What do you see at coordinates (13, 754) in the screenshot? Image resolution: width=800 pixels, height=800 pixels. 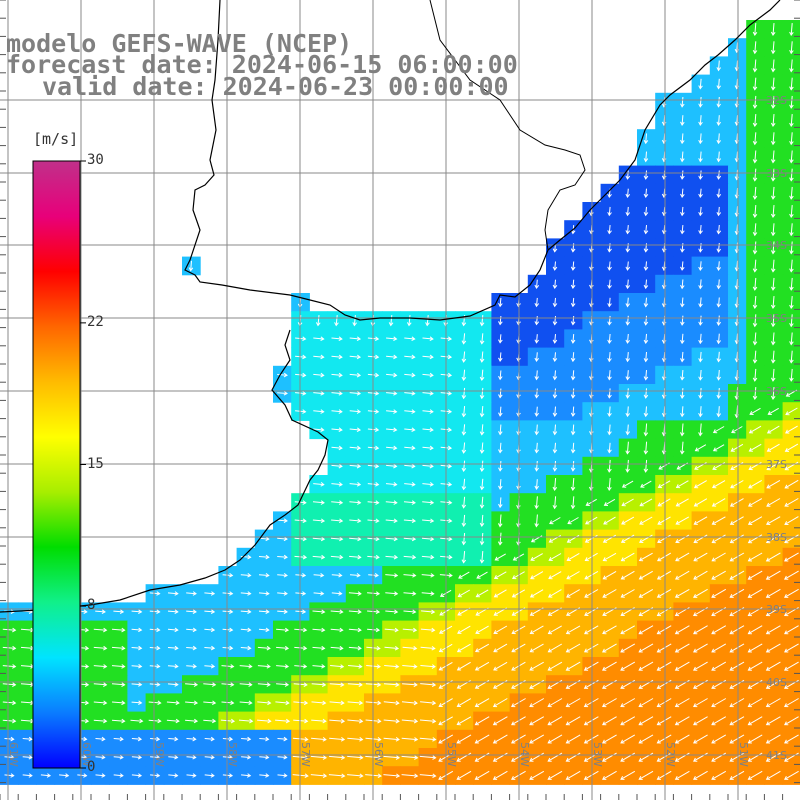 I see `longitude-label: 61W` at bounding box center [13, 754].